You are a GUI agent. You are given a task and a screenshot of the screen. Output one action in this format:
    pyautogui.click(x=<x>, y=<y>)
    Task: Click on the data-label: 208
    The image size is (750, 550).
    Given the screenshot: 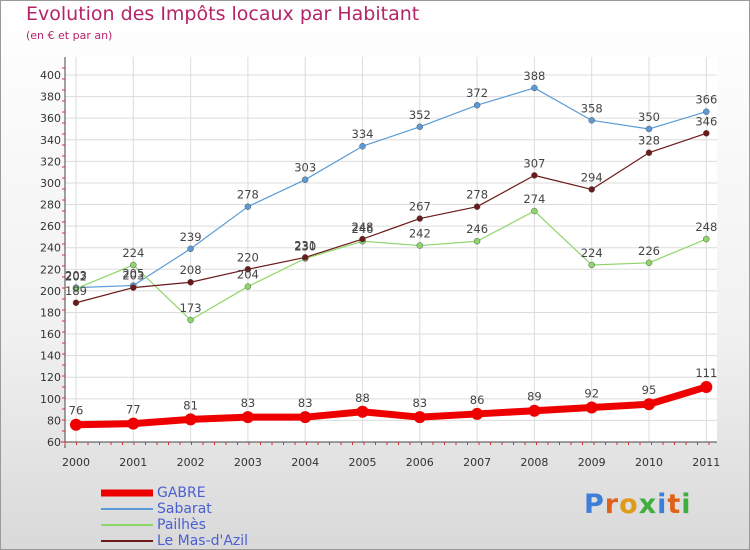 What is the action you would take?
    pyautogui.click(x=191, y=270)
    